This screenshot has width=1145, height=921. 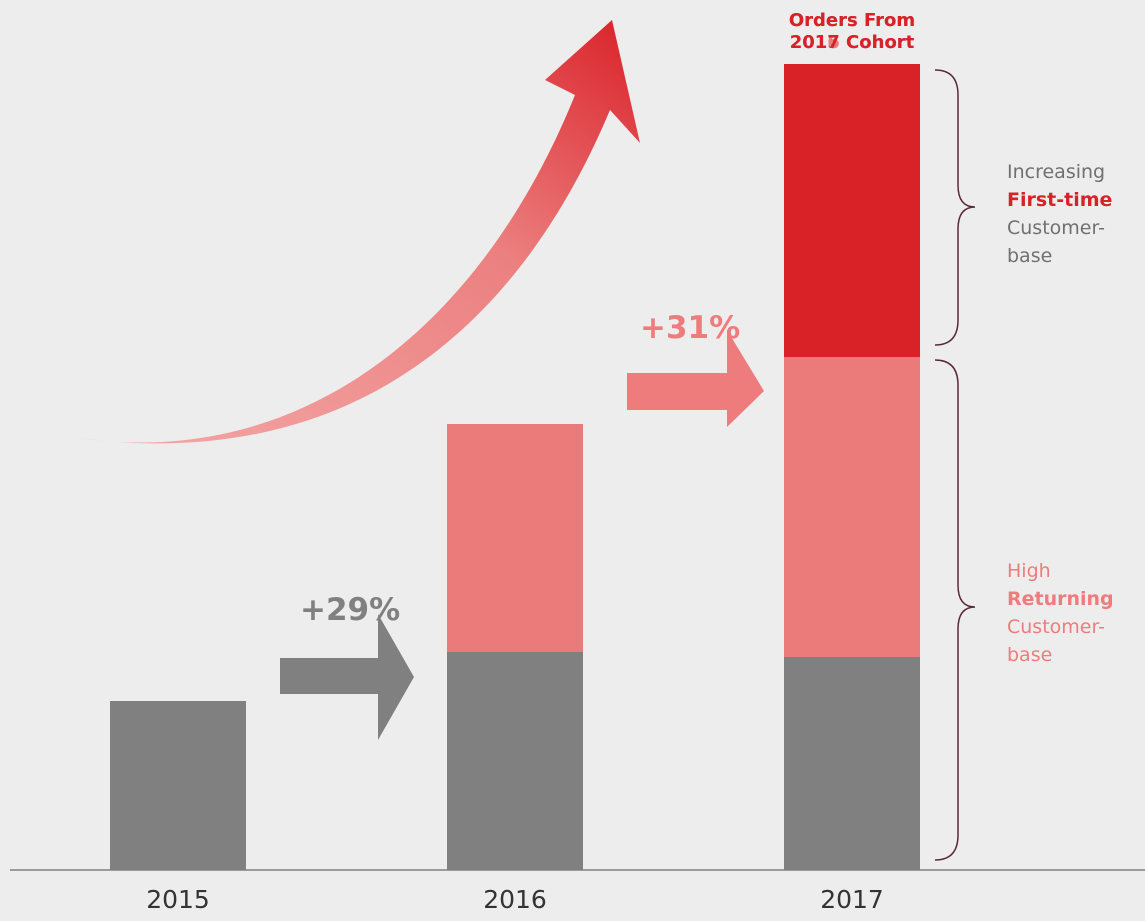 What do you see at coordinates (178, 899) in the screenshot?
I see `x-tick-label: 2015` at bounding box center [178, 899].